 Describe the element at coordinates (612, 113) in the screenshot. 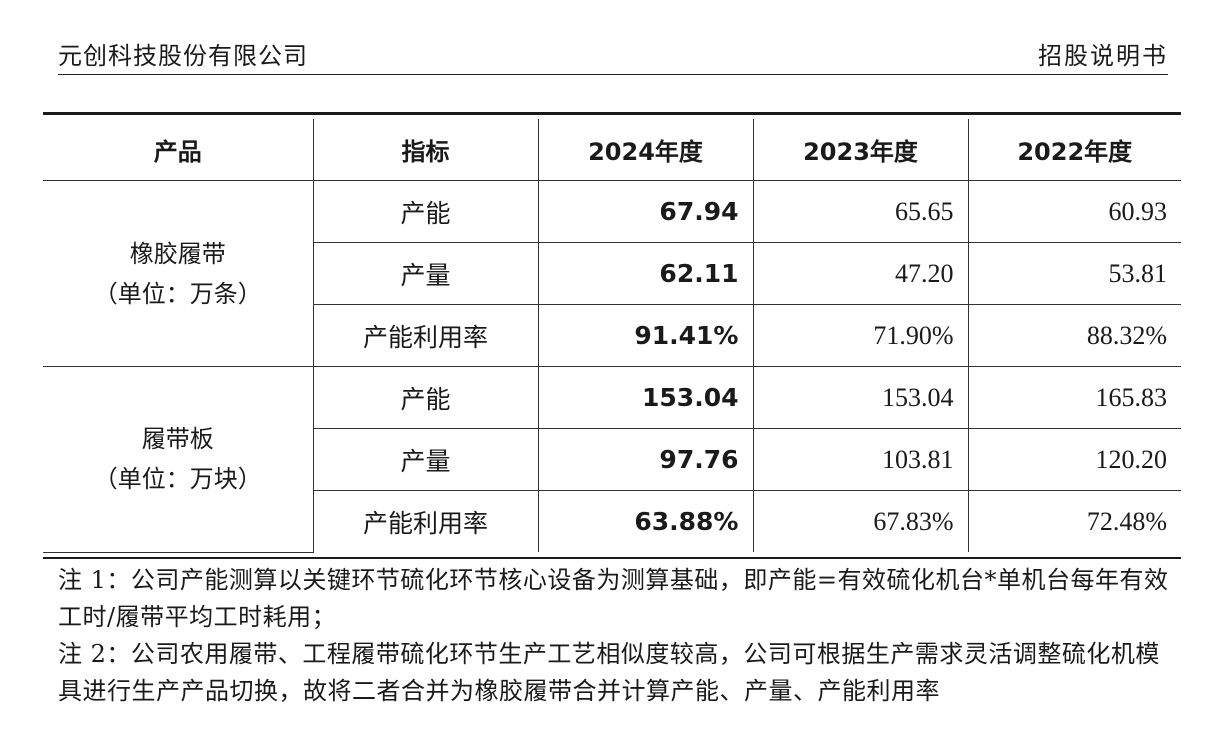

I see `table-top-rule` at that location.